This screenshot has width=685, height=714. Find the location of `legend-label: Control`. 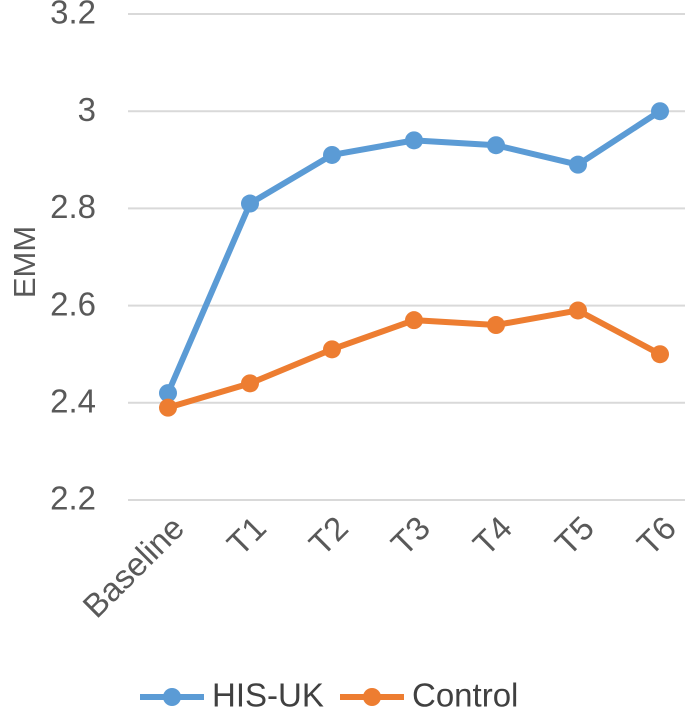

legend-label: Control is located at coordinates (465, 695).